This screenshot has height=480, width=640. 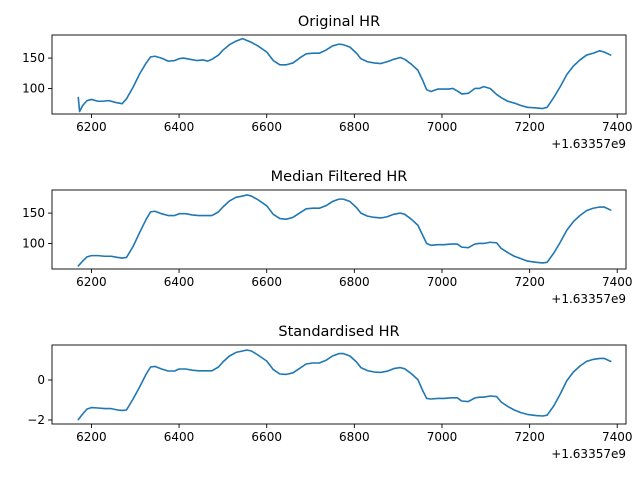 What do you see at coordinates (339, 177) in the screenshot?
I see `subplot-title: Median Filtered HR` at bounding box center [339, 177].